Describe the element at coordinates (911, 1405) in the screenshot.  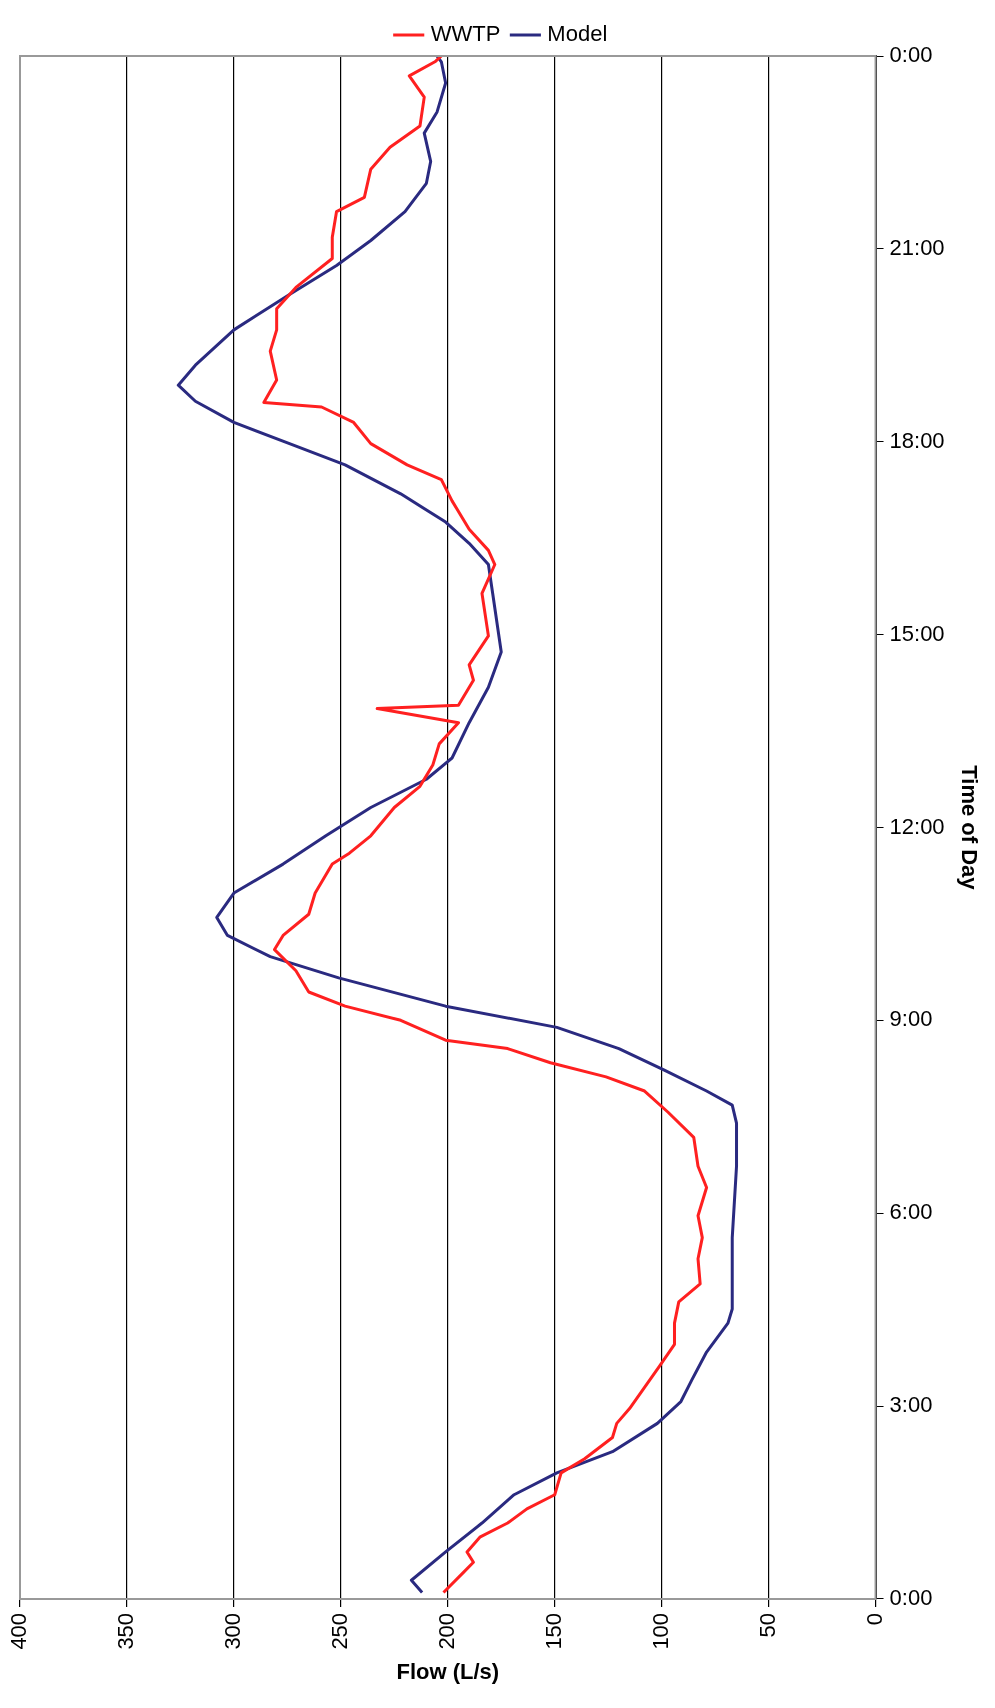
I see `y-tick-label: 3:00` at that location.